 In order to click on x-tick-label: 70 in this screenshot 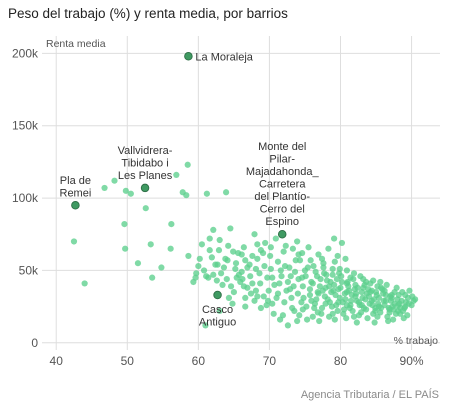, I will do `click(270, 361)`.